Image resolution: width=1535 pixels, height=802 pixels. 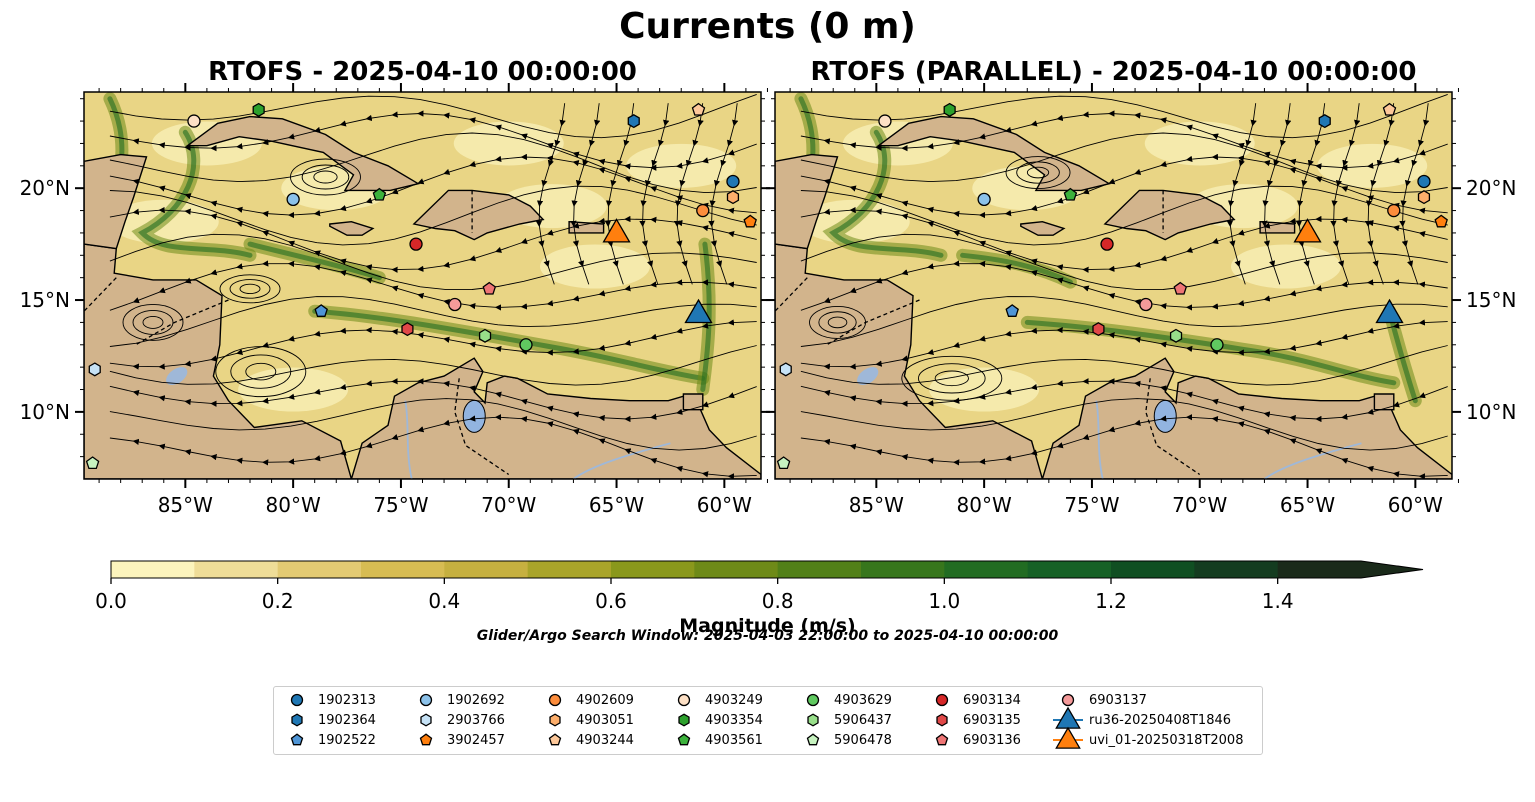 I want to click on colorbar-tick-label: 0.0, so click(x=111, y=601).